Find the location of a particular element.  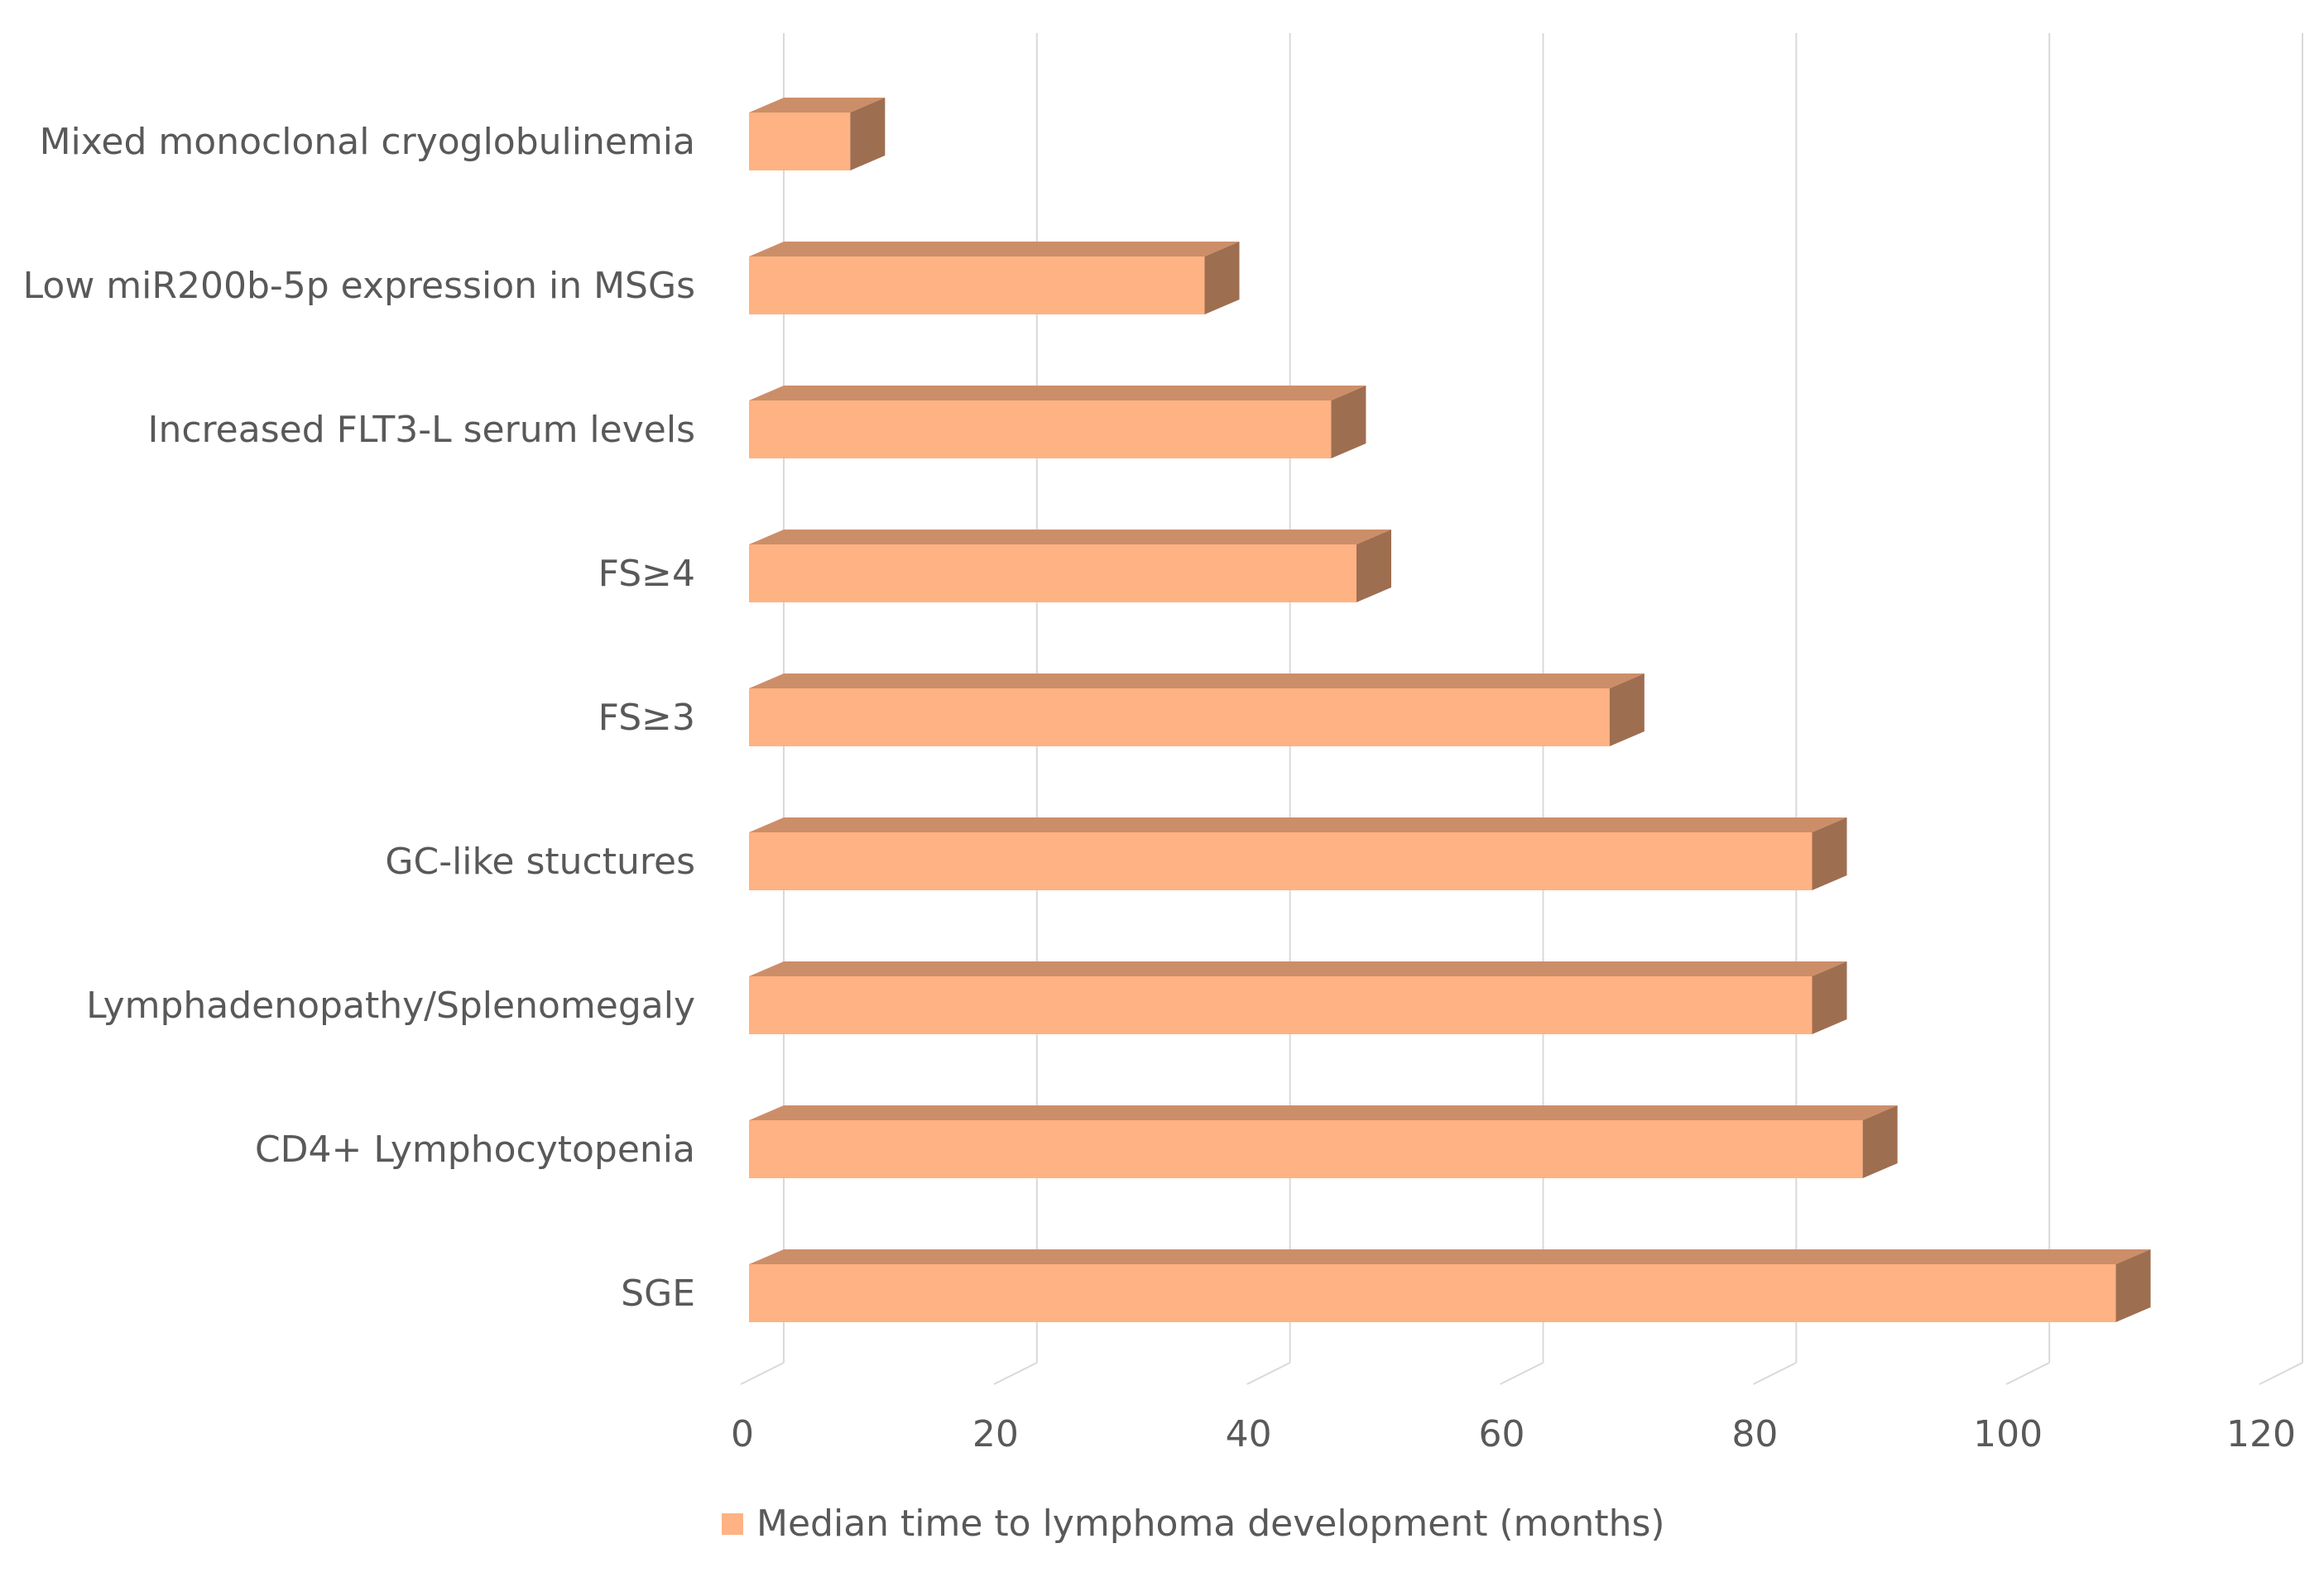

x-tick-labels: 0 20 40 60 80 100 120 is located at coordinates (1514, 1434).